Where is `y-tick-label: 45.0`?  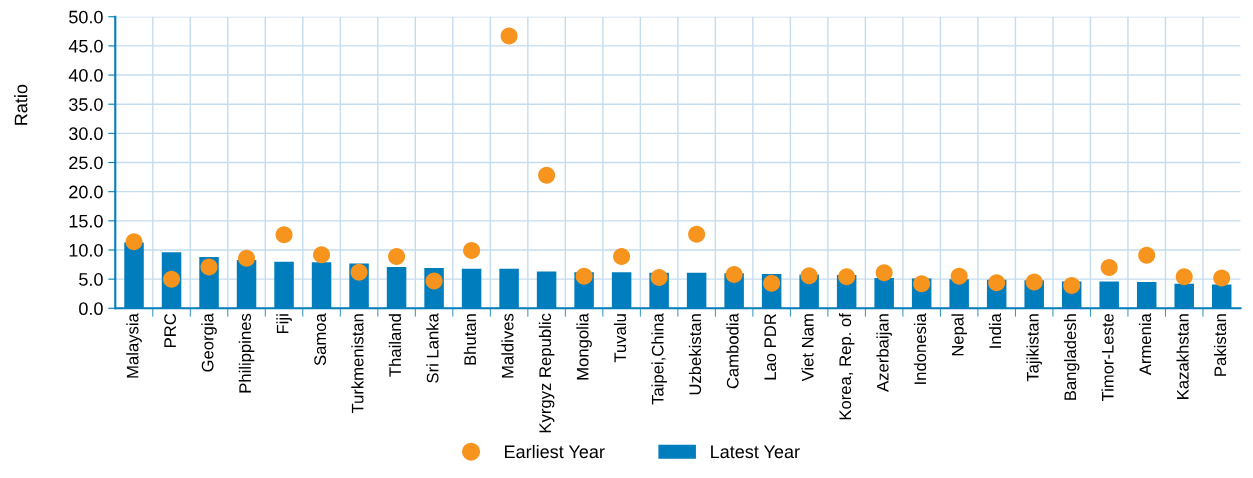
y-tick-label: 45.0 is located at coordinates (85, 46).